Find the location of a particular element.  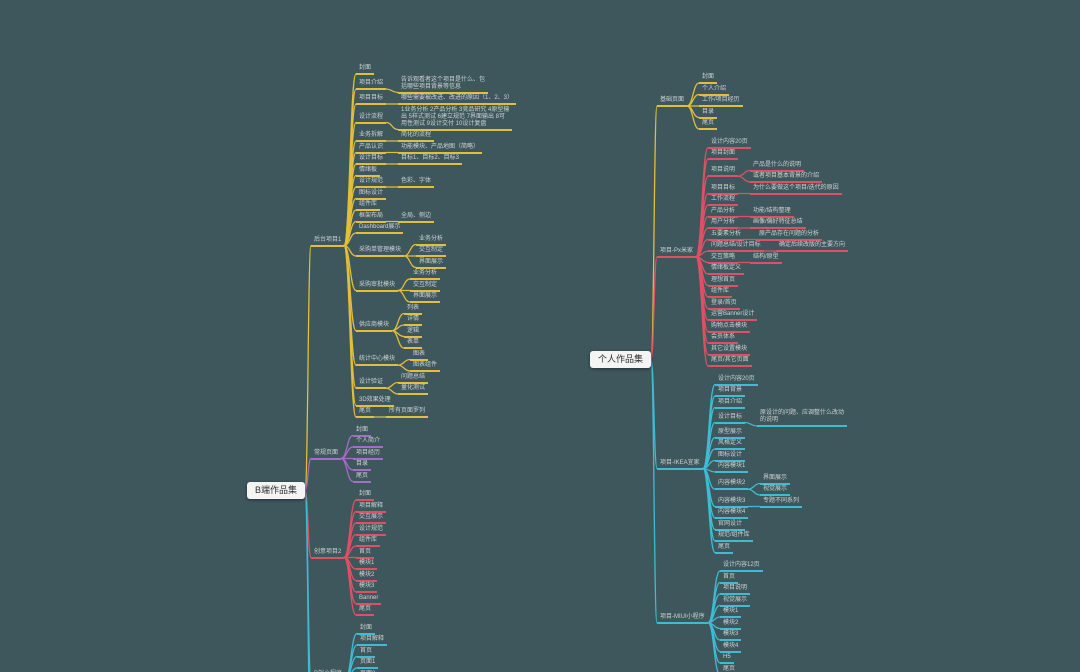

sub-topic: 功能模块、产品地图（简略） is located at coordinates (440, 148).